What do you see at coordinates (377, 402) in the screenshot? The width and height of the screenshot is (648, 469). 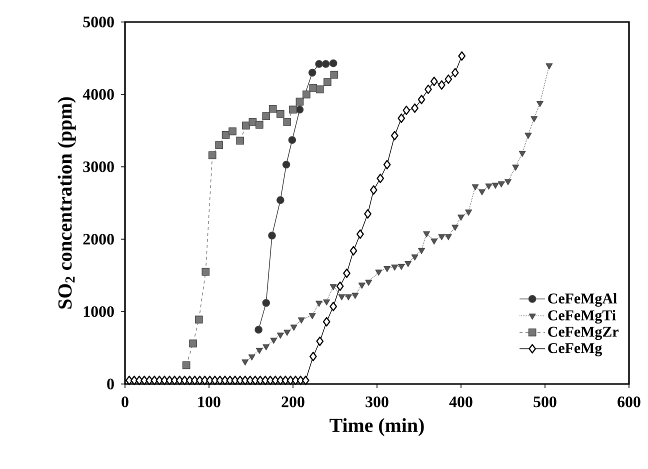 I see `x-tick-label: 300` at bounding box center [377, 402].